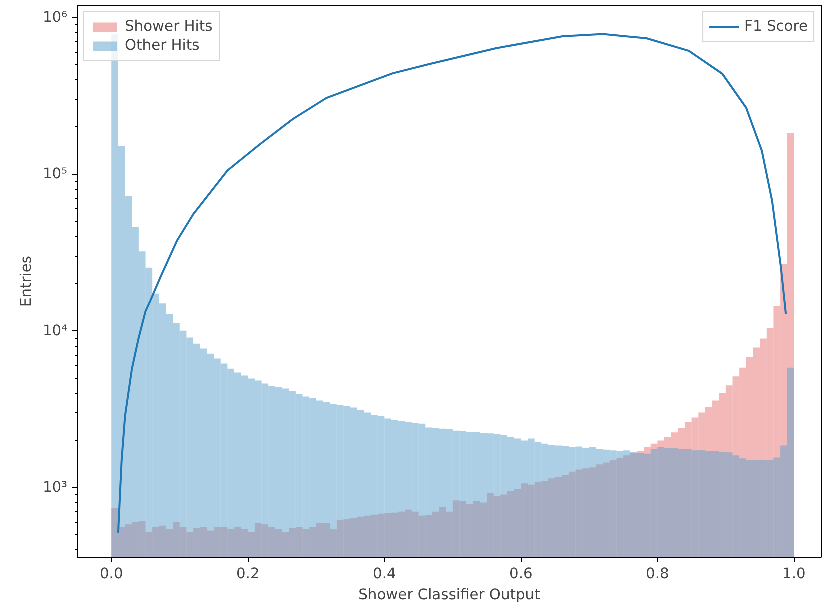 The height and width of the screenshot is (608, 825). What do you see at coordinates (26, 282) in the screenshot?
I see `y-axis-title: Entries` at bounding box center [26, 282].